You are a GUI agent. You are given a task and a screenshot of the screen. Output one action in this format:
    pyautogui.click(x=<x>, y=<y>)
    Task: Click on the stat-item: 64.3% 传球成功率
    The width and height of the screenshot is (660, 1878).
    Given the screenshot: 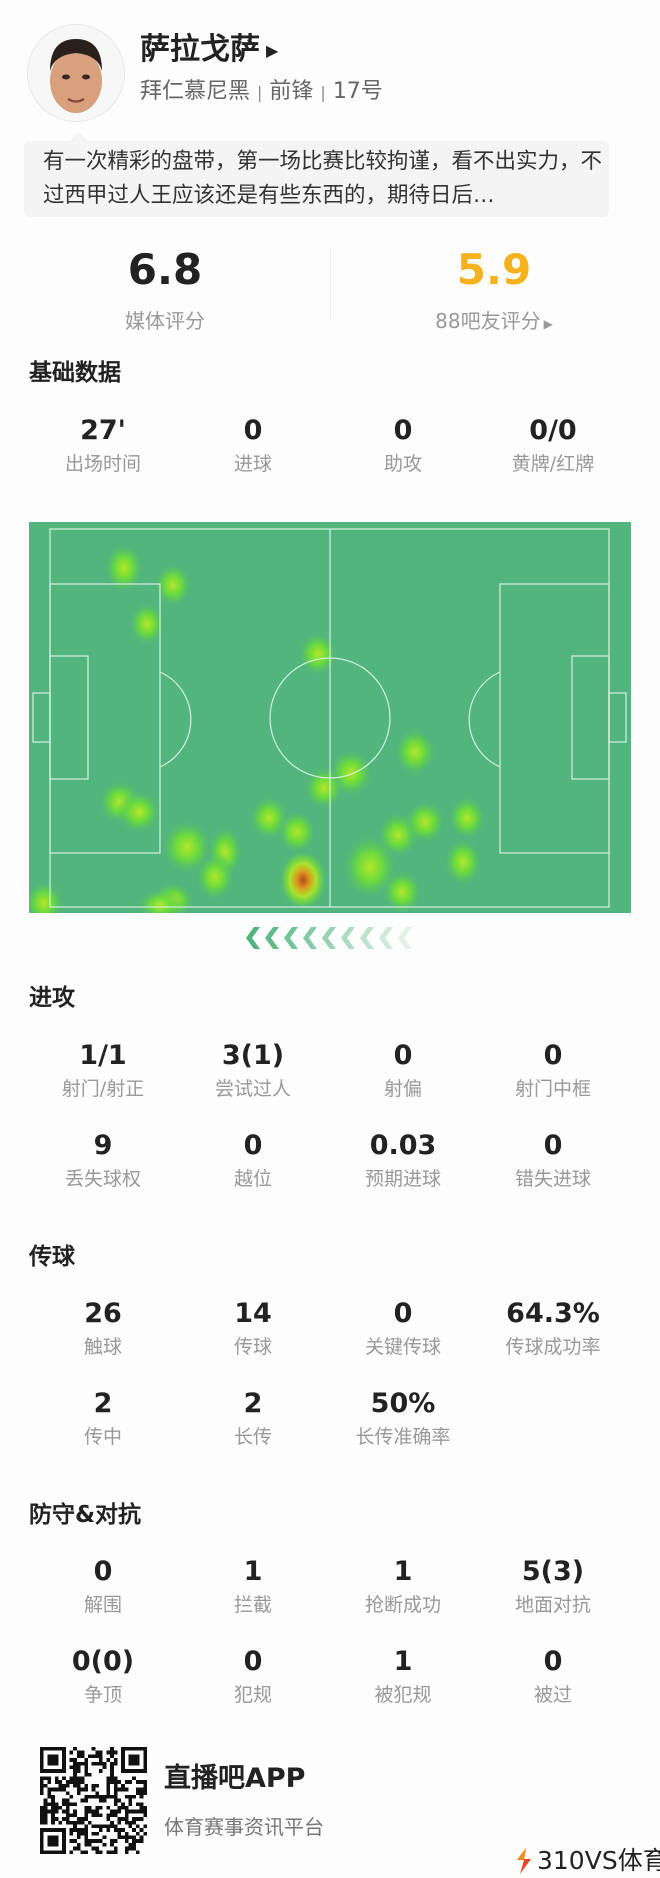 What is the action you would take?
    pyautogui.click(x=553, y=1329)
    